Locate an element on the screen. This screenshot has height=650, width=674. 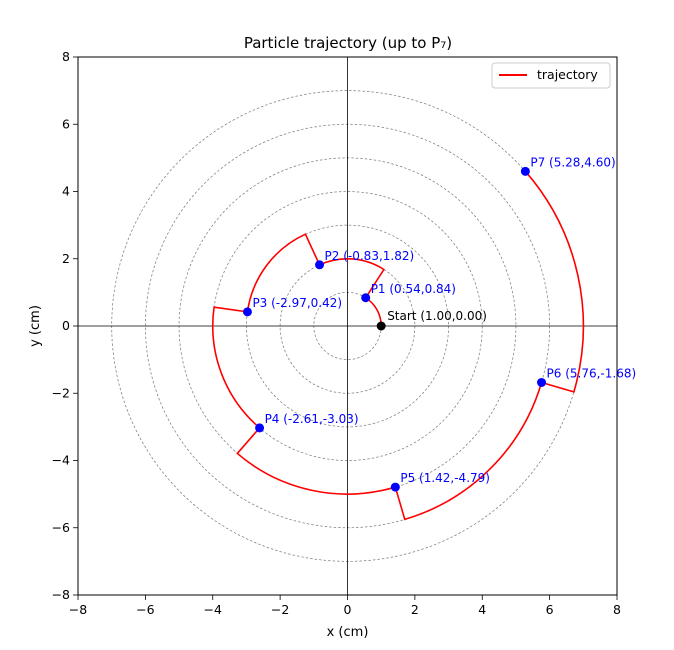
point-p4-label: P4 (-2.61,-3.03) is located at coordinates (312, 419).